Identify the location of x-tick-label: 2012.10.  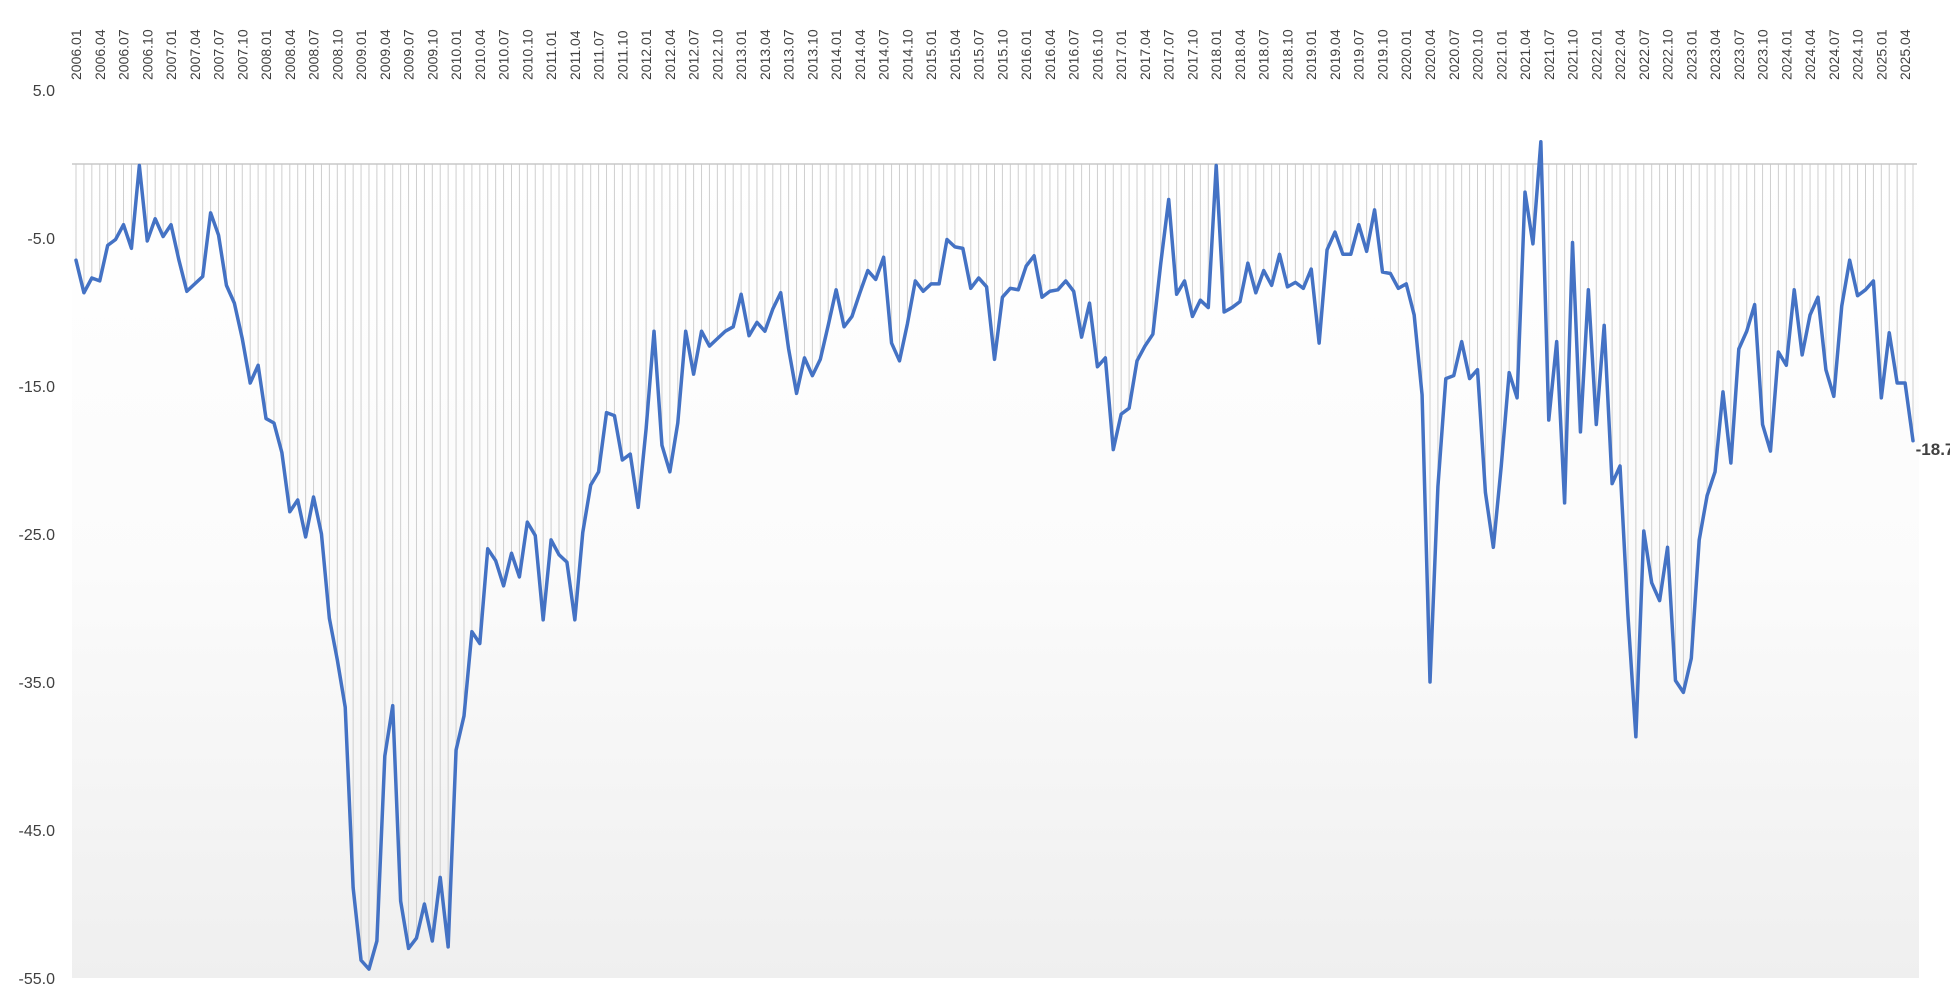
(717, 54).